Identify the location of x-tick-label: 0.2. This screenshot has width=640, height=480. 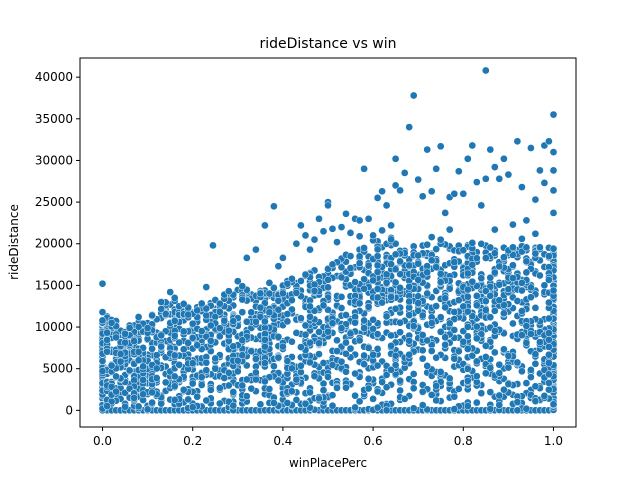
(192, 441).